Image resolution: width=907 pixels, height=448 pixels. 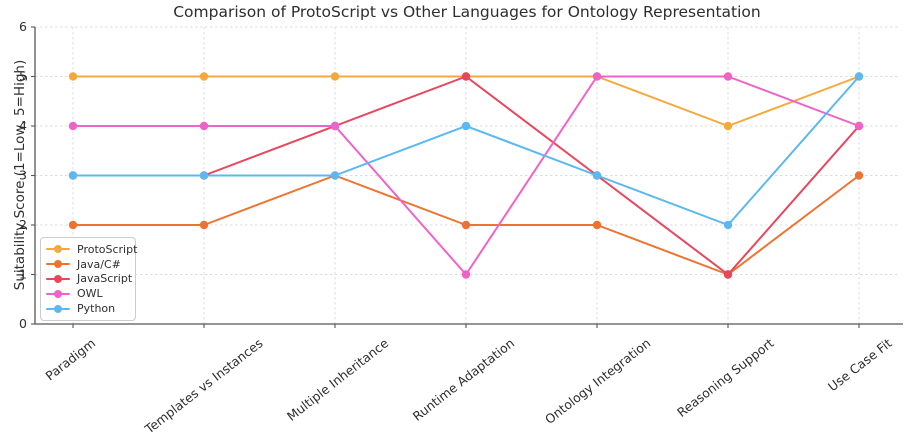 I want to click on legend-item-owl: OWL, so click(x=88, y=293).